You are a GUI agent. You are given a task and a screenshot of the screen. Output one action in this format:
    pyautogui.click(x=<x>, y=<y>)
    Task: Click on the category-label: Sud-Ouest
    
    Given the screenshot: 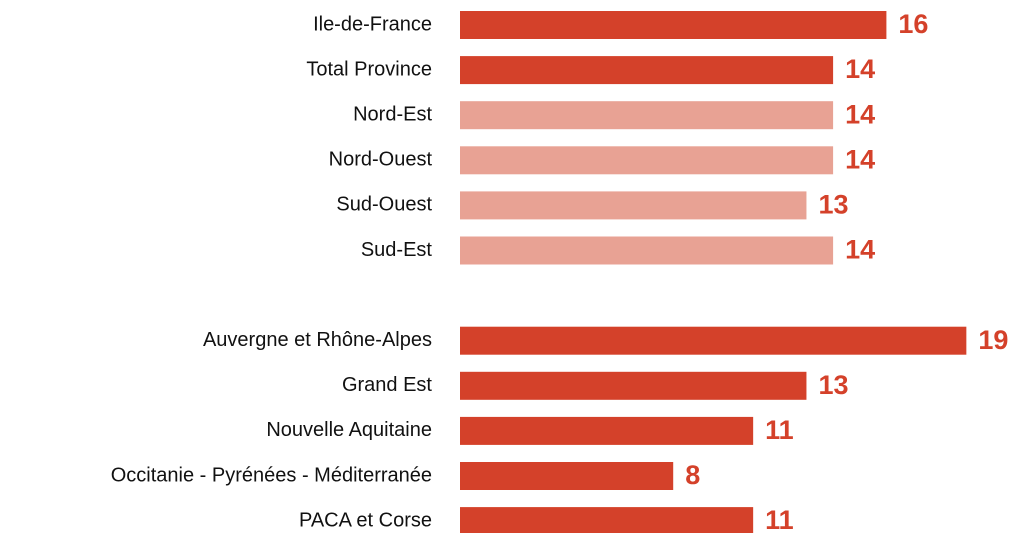 What is the action you would take?
    pyautogui.click(x=384, y=205)
    